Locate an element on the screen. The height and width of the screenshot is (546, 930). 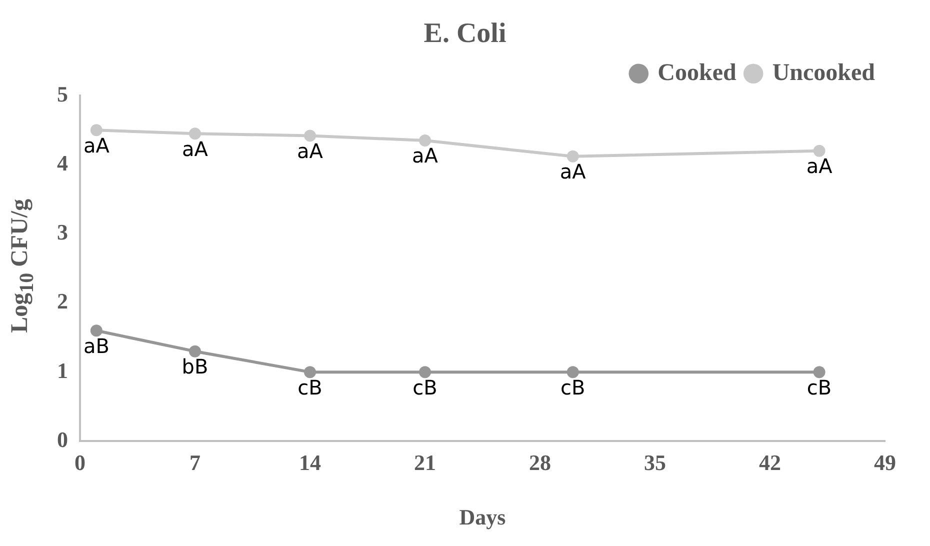
x-tick-label: 7 is located at coordinates (195, 463).